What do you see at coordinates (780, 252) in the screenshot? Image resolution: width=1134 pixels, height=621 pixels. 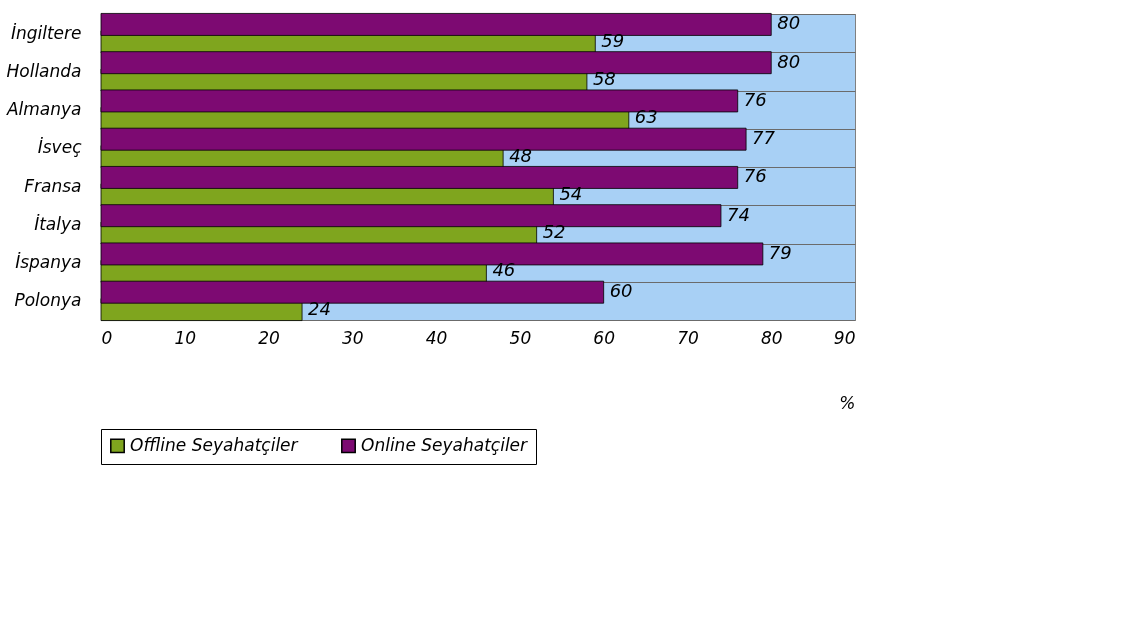 I see `data-label: 79` at bounding box center [780, 252].